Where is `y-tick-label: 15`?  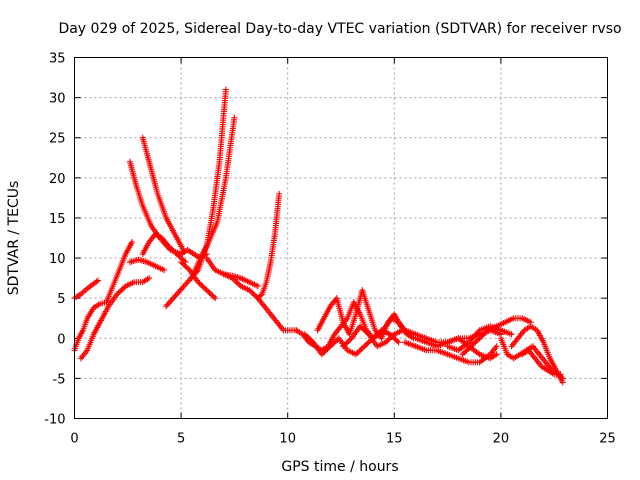
y-tick-label: 15 is located at coordinates (57, 219).